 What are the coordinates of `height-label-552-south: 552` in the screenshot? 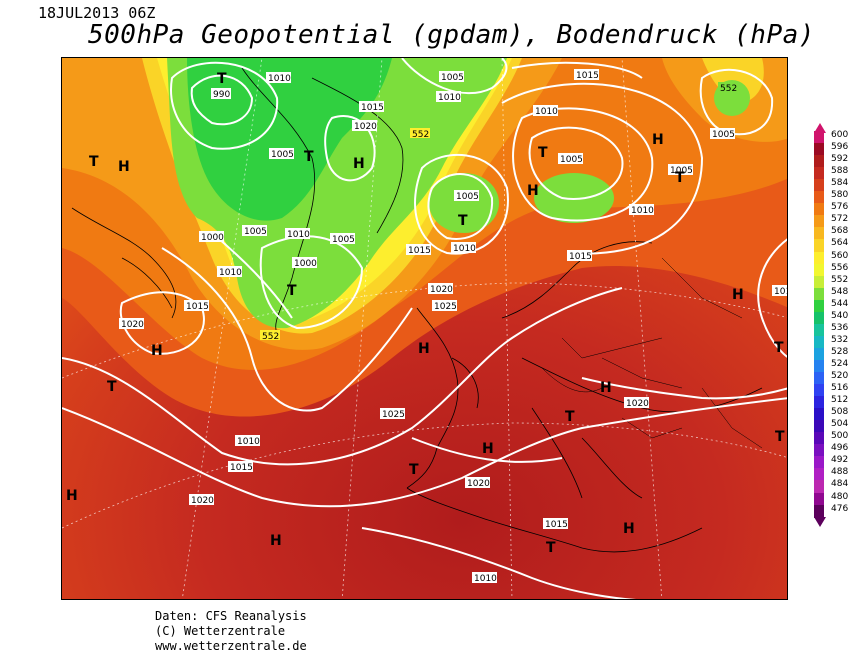 It's located at (270, 337).